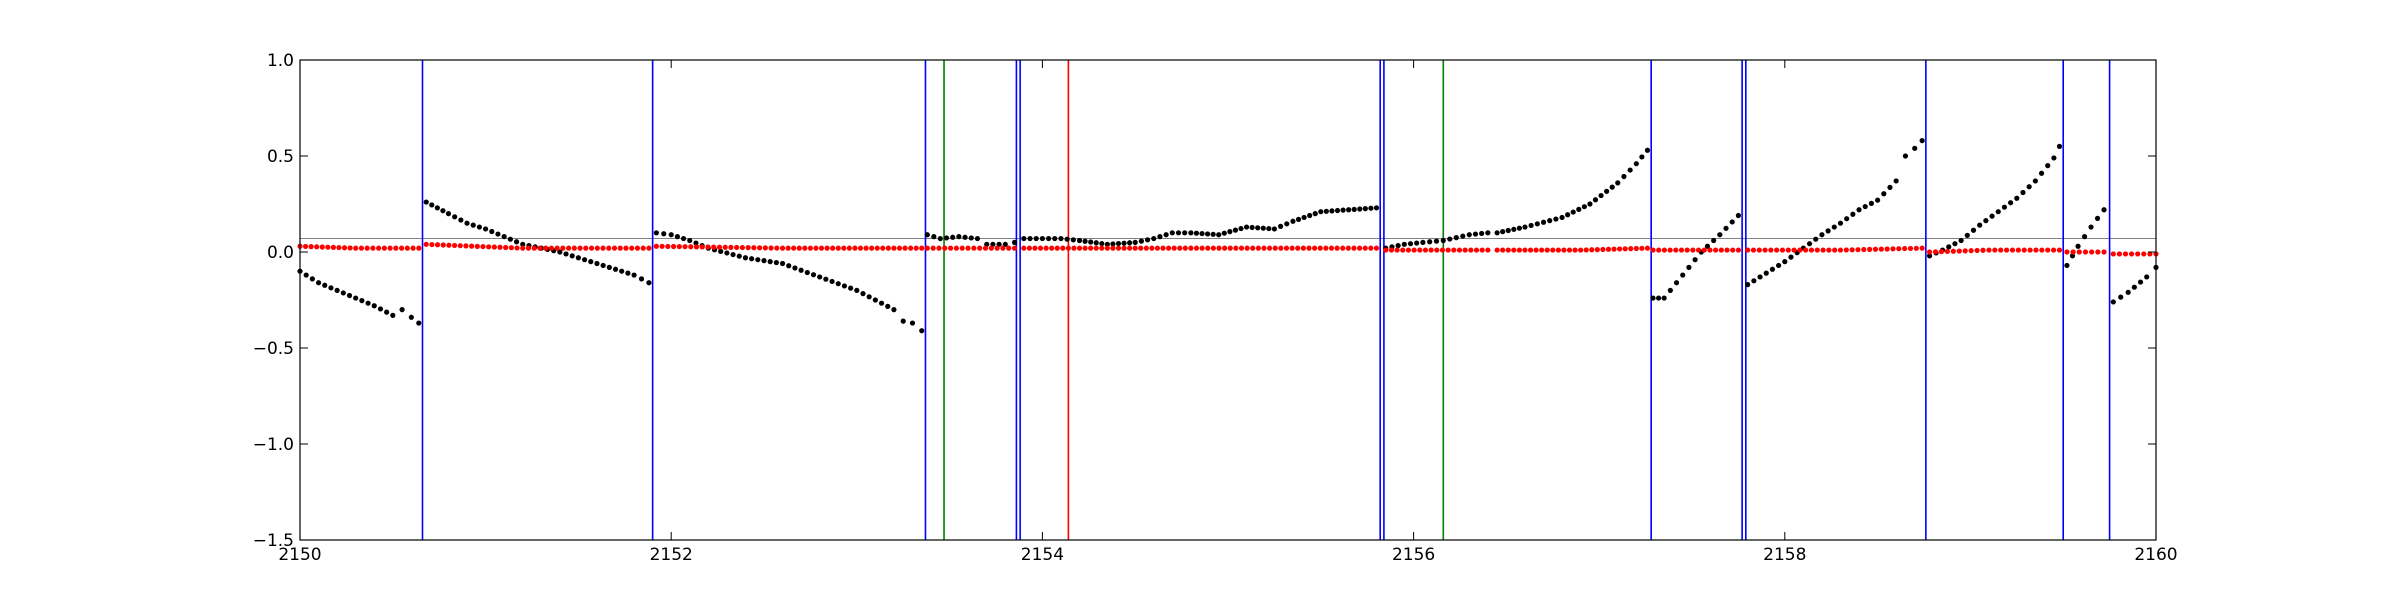  I want to click on x-tick-label: 2150, so click(299, 555).